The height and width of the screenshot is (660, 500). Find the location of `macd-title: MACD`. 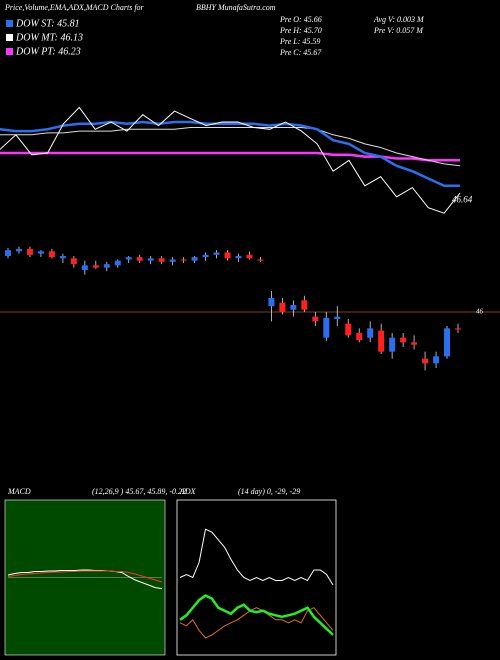

macd-title: MACD is located at coordinates (19, 491).